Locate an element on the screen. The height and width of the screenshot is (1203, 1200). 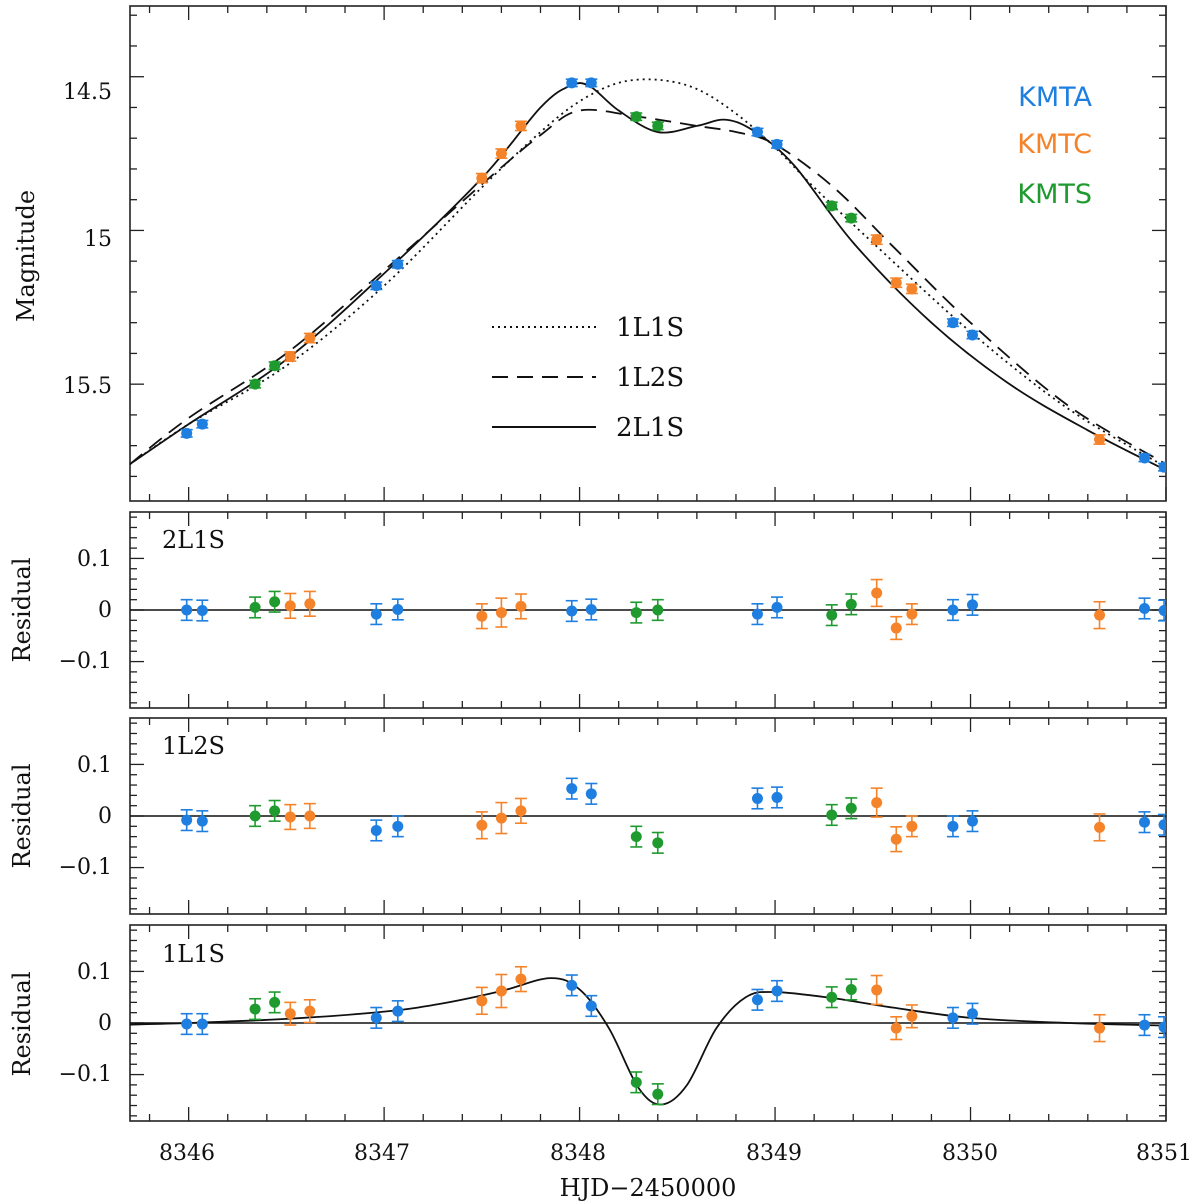
legend-label-2L1S: 2L1S is located at coordinates (650, 428).